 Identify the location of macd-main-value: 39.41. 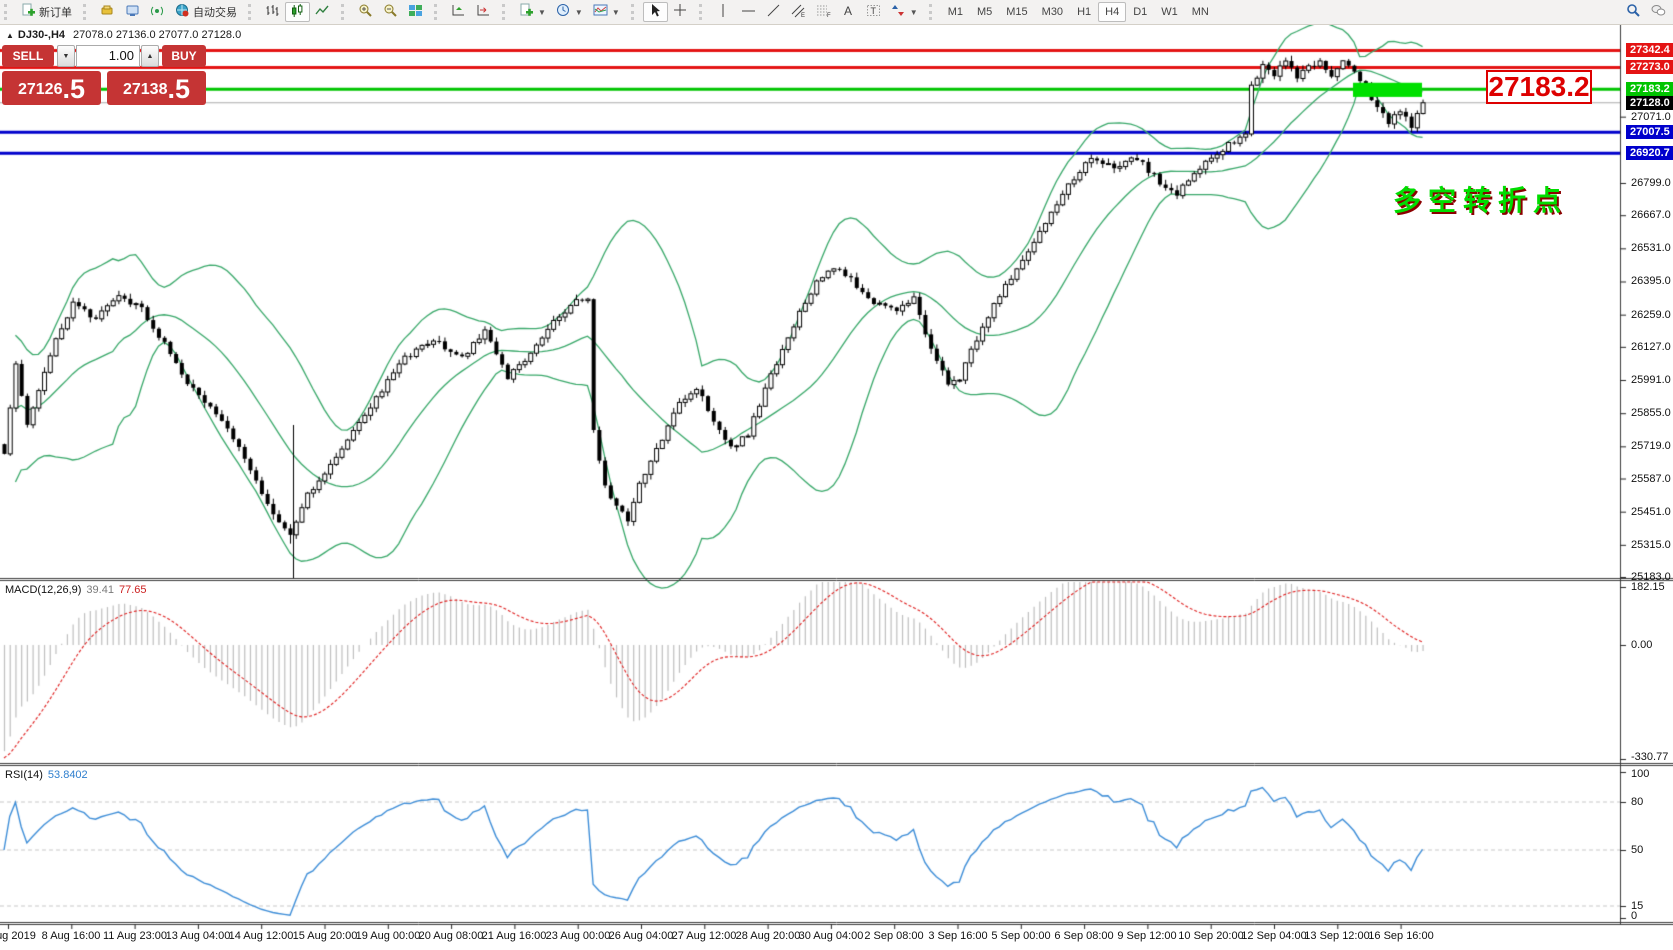
(100, 590).